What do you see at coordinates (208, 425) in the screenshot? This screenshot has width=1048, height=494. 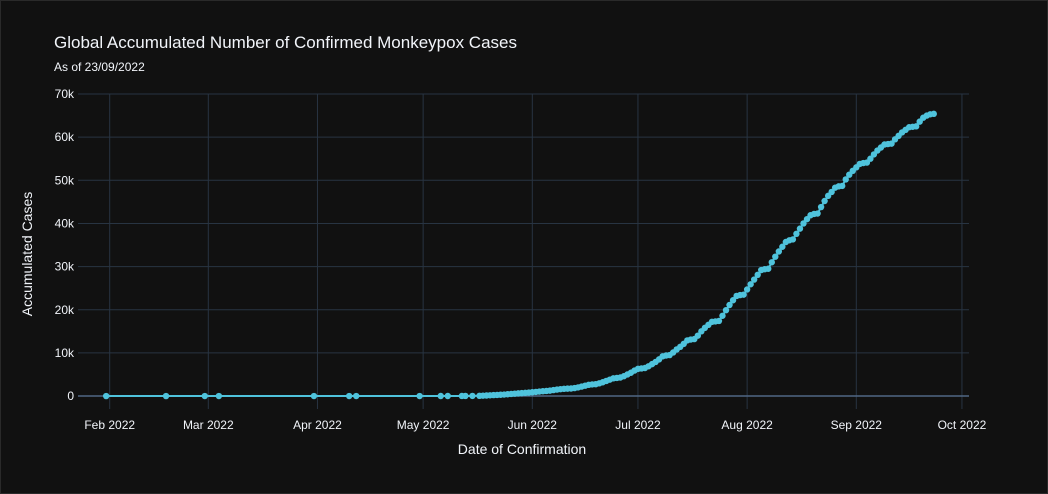 I see `x-tick-label: Mar 2022` at bounding box center [208, 425].